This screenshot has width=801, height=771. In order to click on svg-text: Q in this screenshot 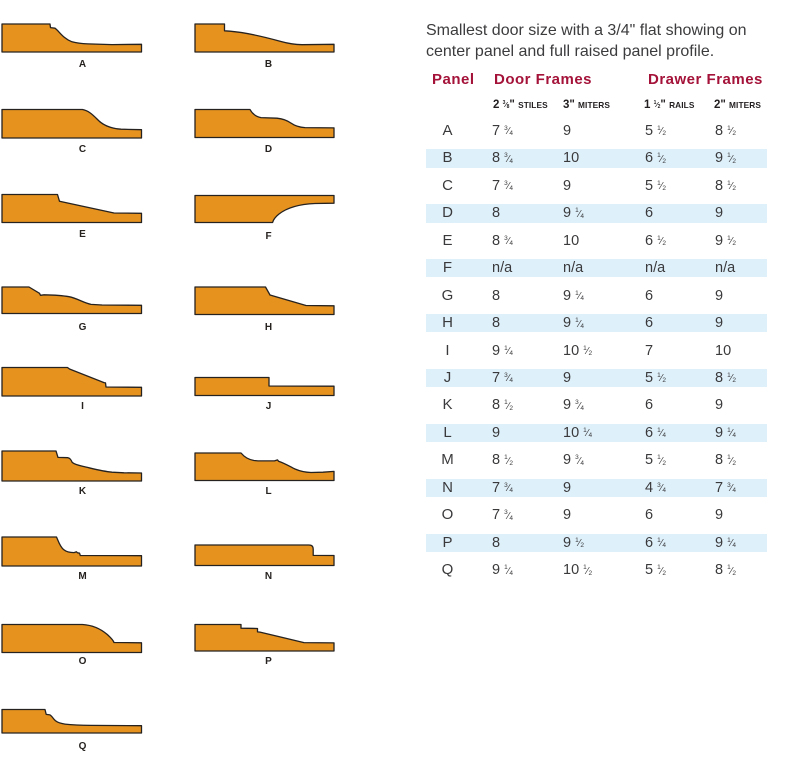, I will do `click(83, 746)`.